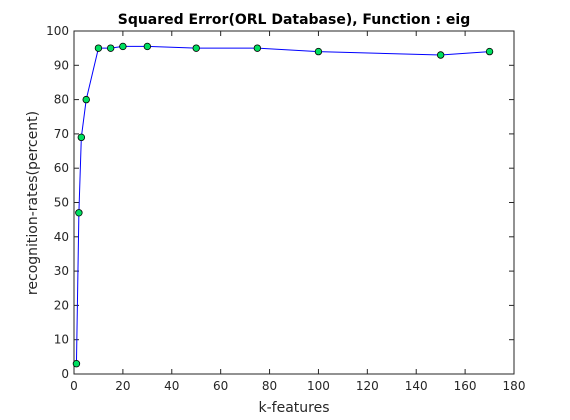 The image size is (570, 420). I want to click on y-tick-label: 20, so click(61, 305).